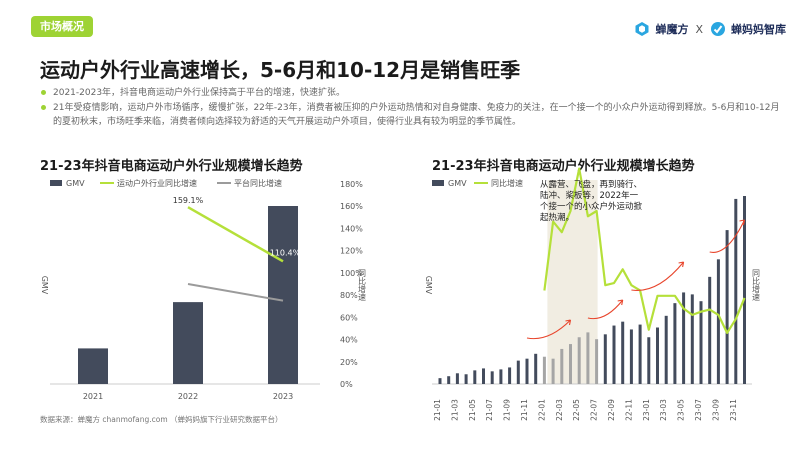 The image size is (802, 451). I want to click on y2-tick-label: 100%, so click(351, 273).